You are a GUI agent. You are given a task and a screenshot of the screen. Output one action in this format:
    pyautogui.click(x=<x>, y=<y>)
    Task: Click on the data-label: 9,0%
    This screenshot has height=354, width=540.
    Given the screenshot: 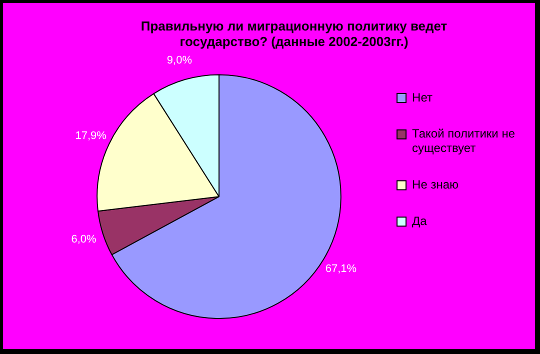 What is the action you would take?
    pyautogui.click(x=179, y=60)
    